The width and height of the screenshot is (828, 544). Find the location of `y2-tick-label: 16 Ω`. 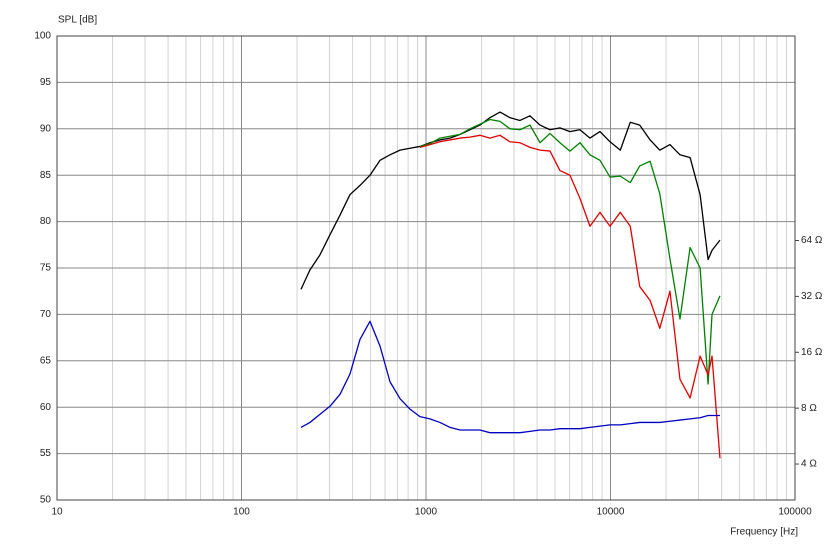

y2-tick-label: 16 Ω is located at coordinates (812, 352).